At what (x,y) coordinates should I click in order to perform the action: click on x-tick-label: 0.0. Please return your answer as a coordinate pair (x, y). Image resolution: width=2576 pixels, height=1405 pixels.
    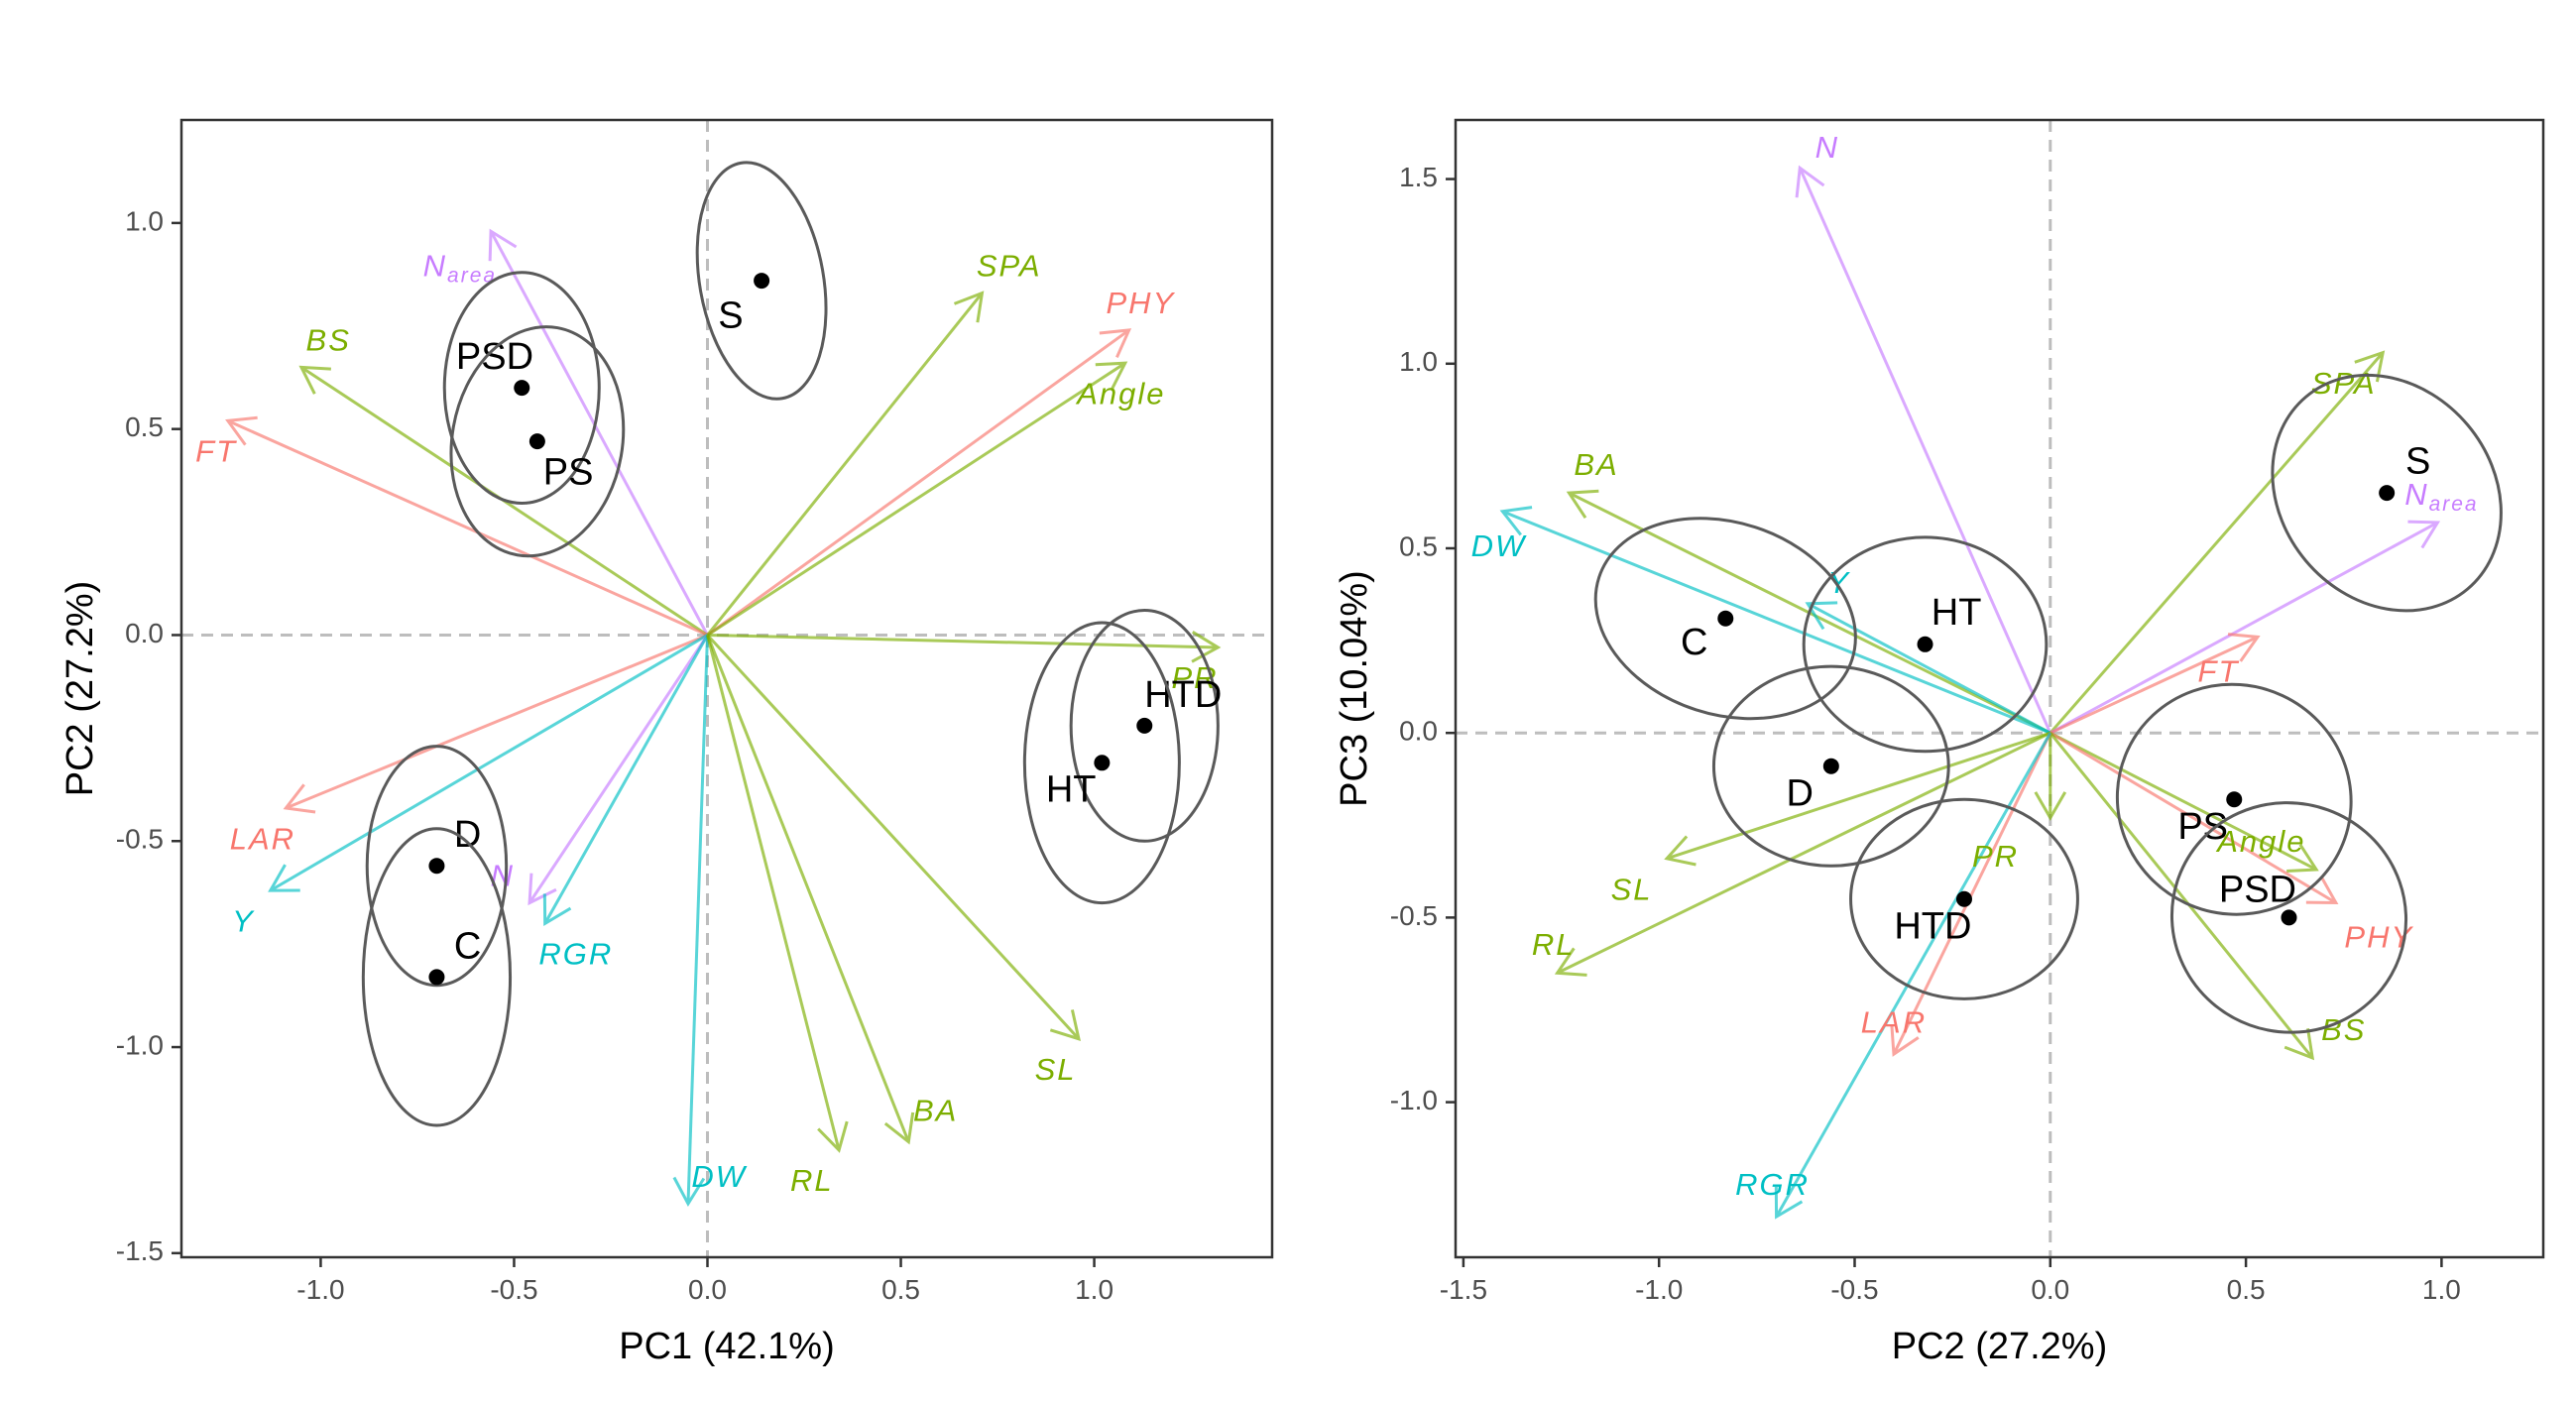
    Looking at the image, I should click on (707, 1289).